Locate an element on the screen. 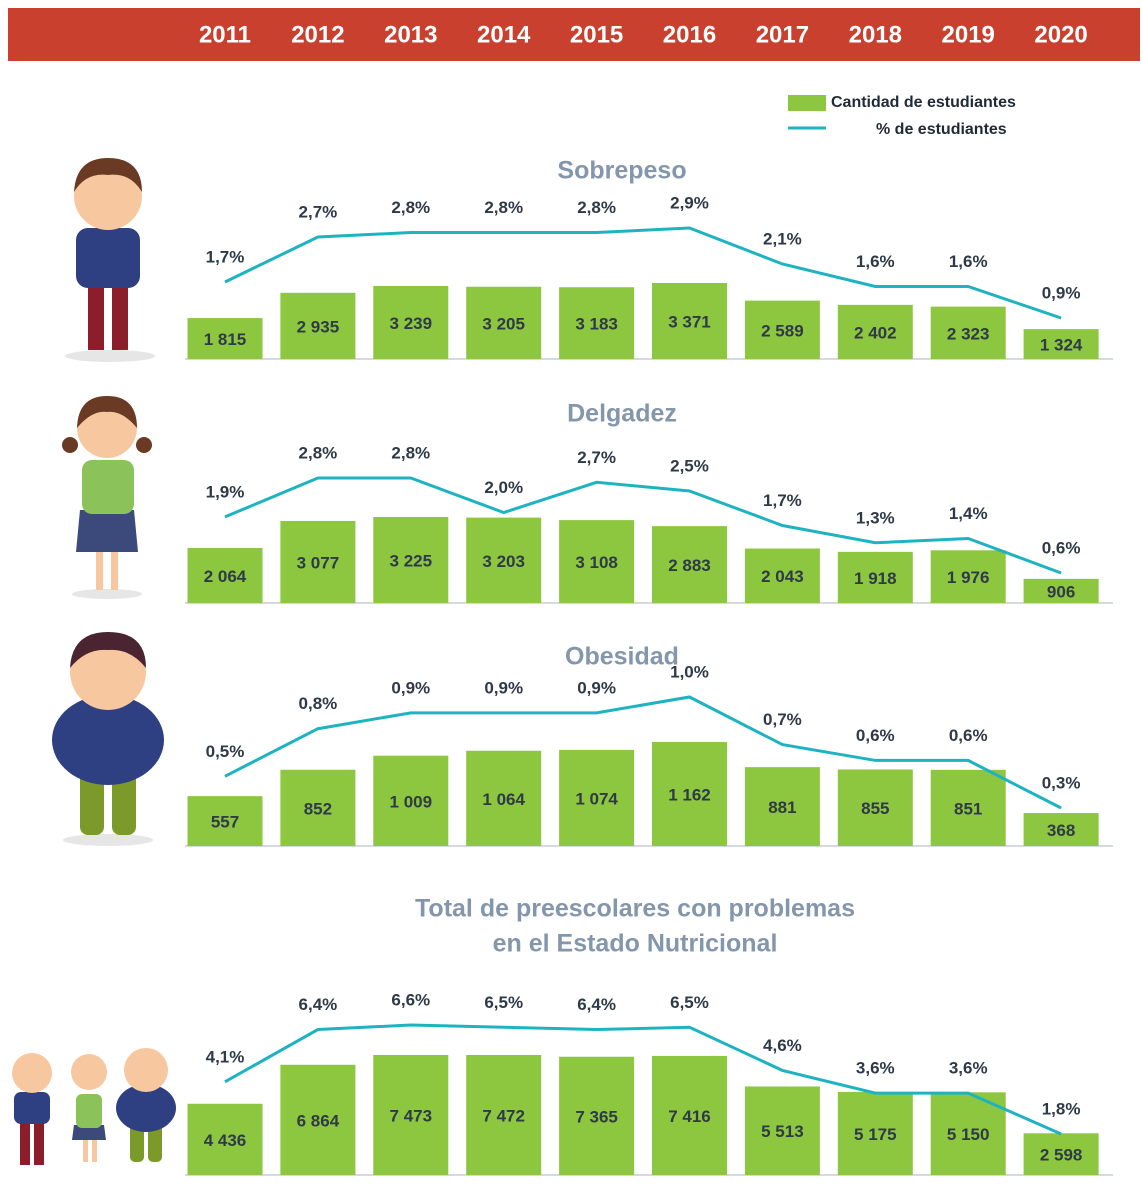 This screenshot has width=1143, height=1186. header-bar is located at coordinates (574, 34).